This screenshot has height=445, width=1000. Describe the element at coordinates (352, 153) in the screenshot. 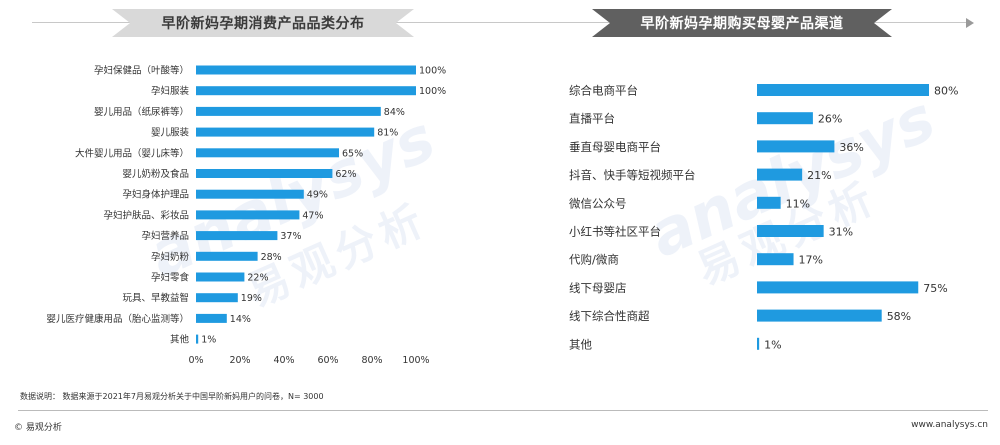

I see `value-label: 65%` at that location.